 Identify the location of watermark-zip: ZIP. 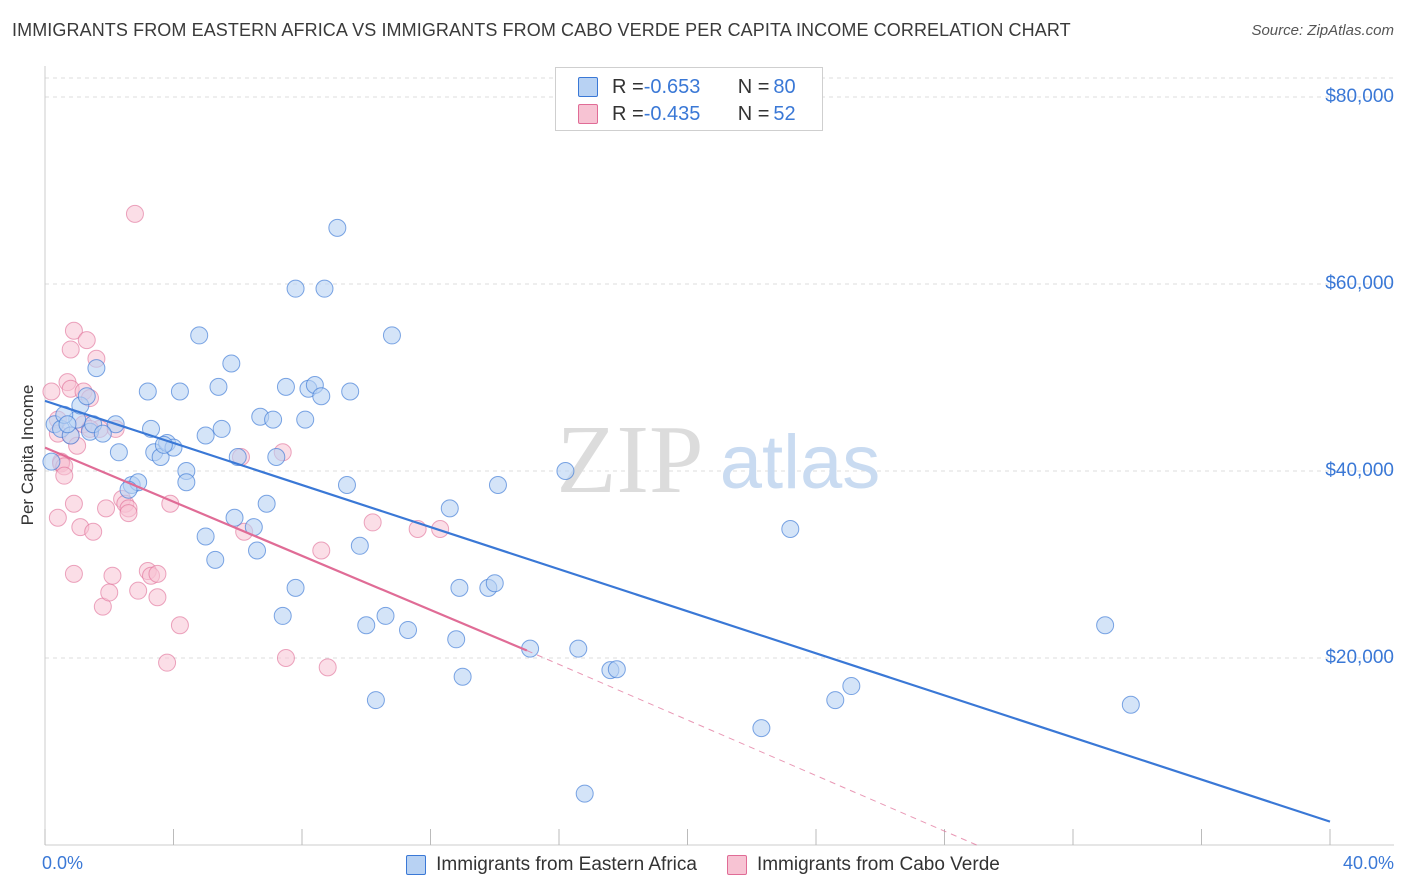
(630, 460).